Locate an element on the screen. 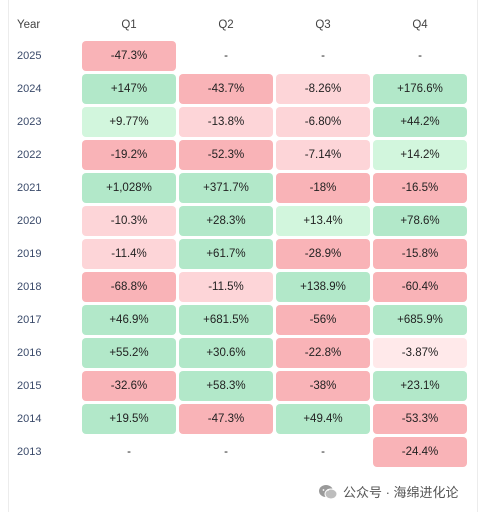 The height and width of the screenshot is (512, 486). return-cell-q1: -19.2% is located at coordinates (129, 155).